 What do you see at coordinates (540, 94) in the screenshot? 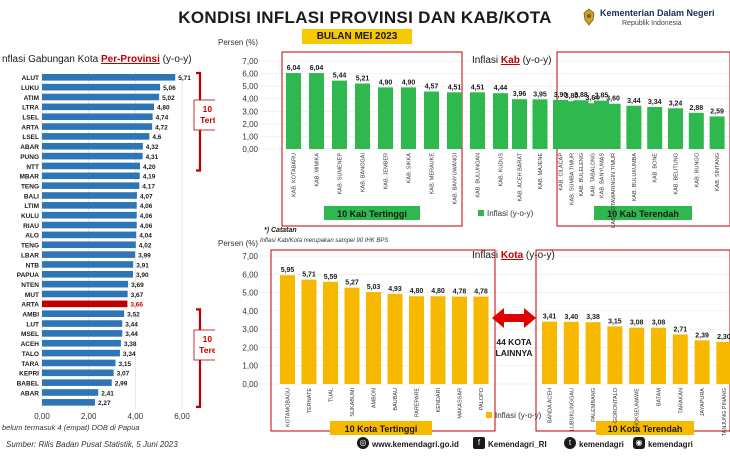
I see `kab-value-label: 3,95` at bounding box center [540, 94].